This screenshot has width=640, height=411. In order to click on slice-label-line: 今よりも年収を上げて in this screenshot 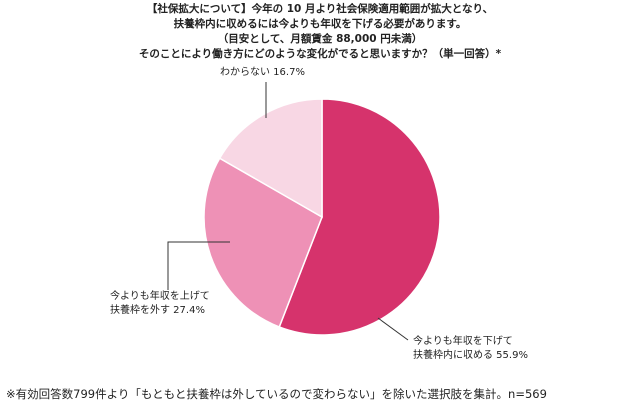, I will do `click(160, 296)`.